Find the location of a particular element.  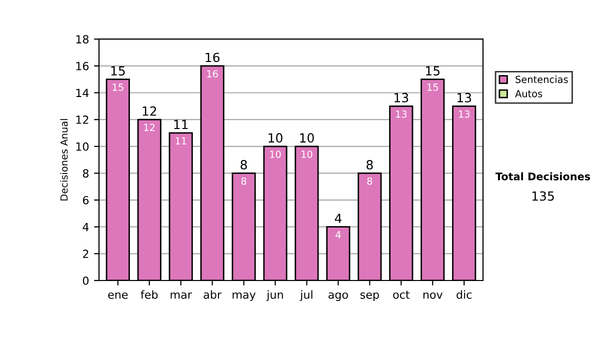

legend-label: Autos is located at coordinates (528, 94).